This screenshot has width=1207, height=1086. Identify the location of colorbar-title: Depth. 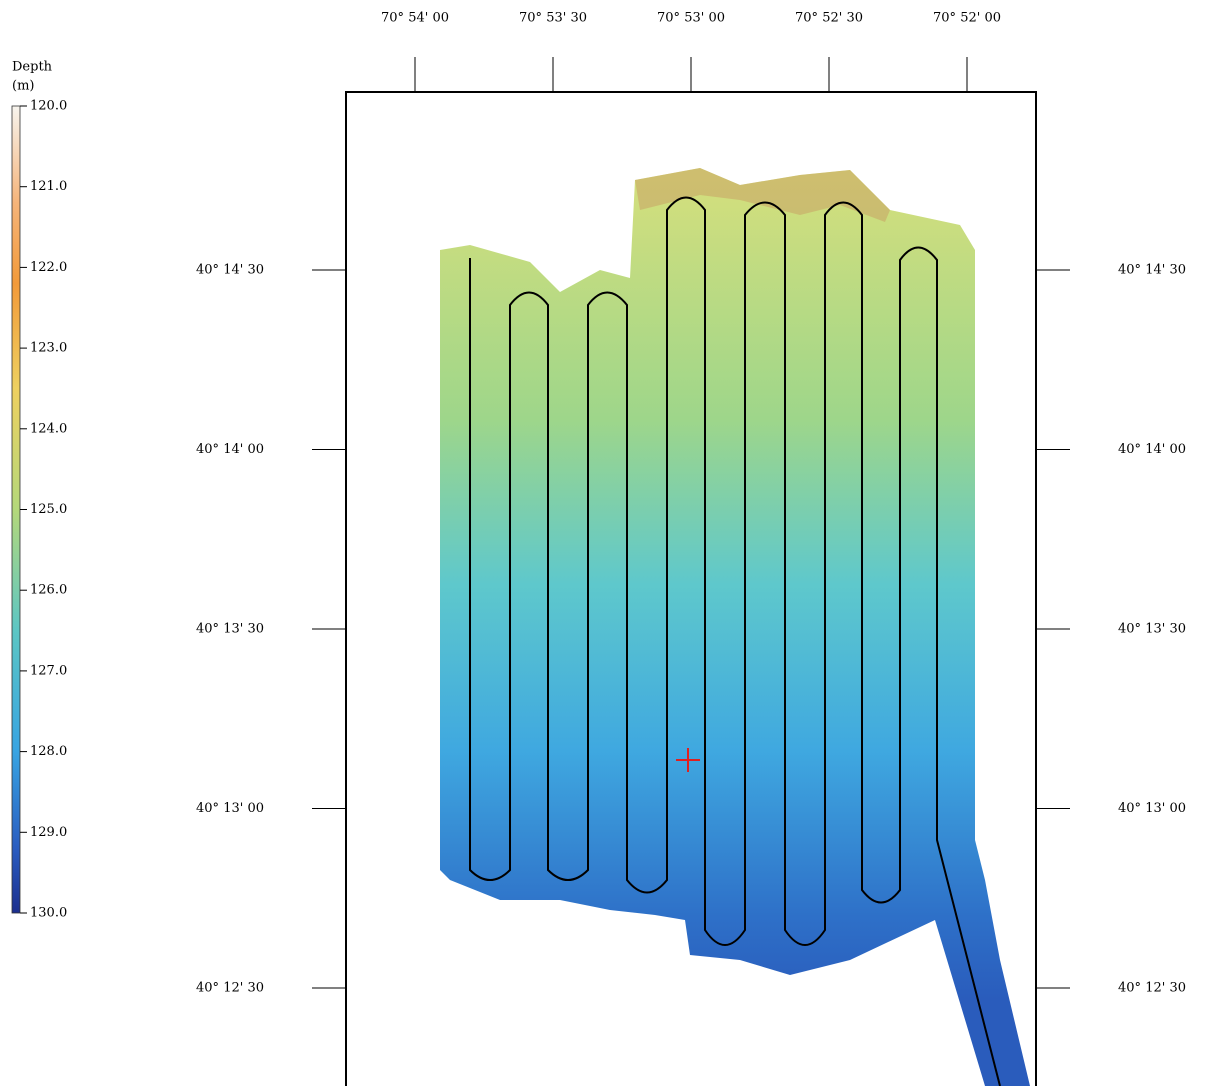
(32, 67).